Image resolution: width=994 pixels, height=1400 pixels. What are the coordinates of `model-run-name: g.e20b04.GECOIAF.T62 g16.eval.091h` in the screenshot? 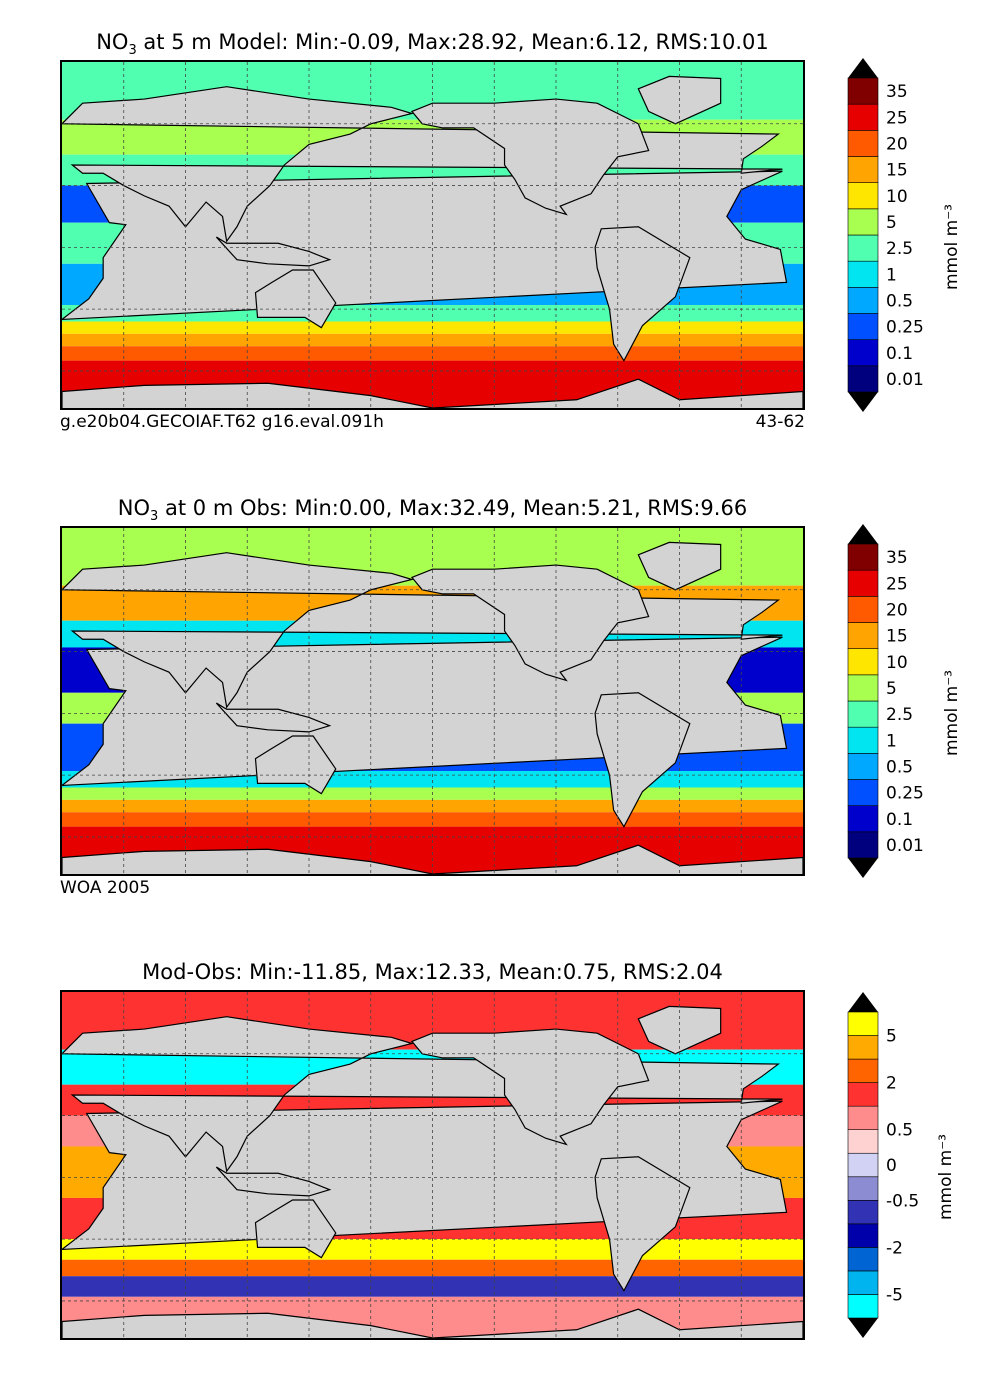 It's located at (222, 422).